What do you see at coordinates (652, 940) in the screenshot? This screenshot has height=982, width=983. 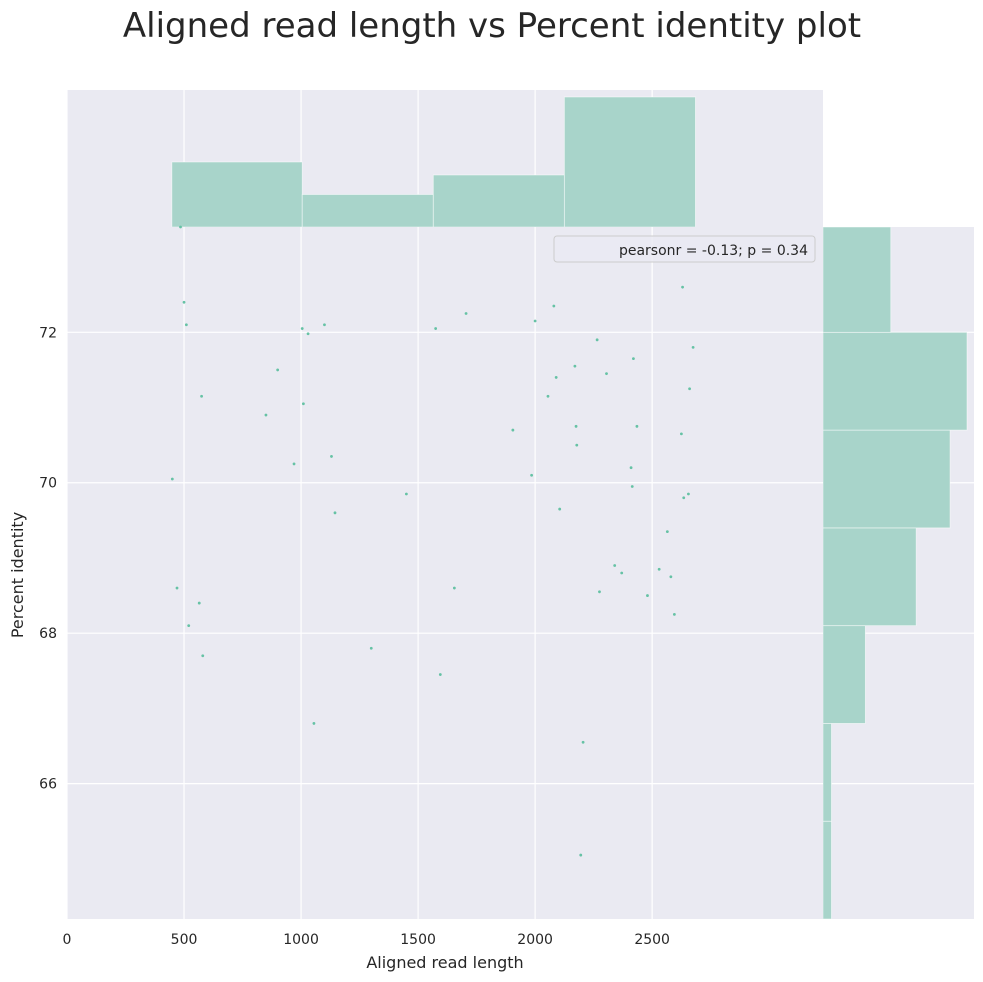 I see `x-tick-label: 2500` at bounding box center [652, 940].